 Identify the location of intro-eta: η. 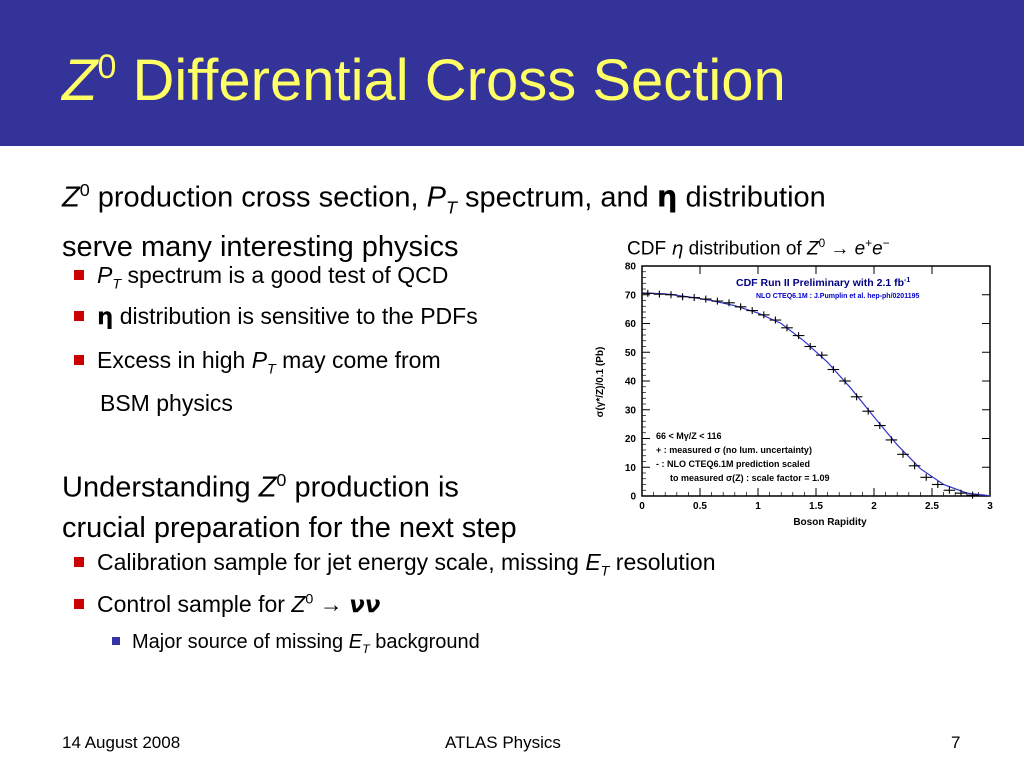
(667, 196).